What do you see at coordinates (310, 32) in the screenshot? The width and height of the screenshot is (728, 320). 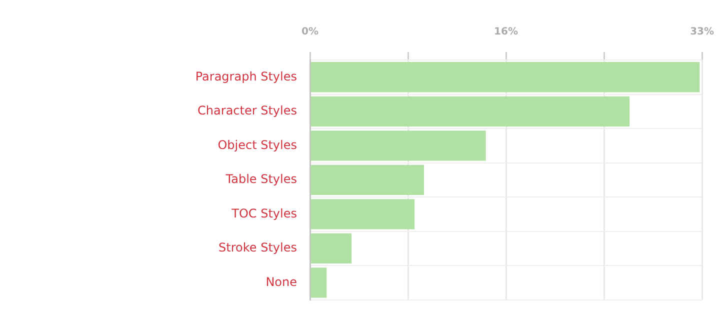 I see `x-tick-label: 0%` at bounding box center [310, 32].